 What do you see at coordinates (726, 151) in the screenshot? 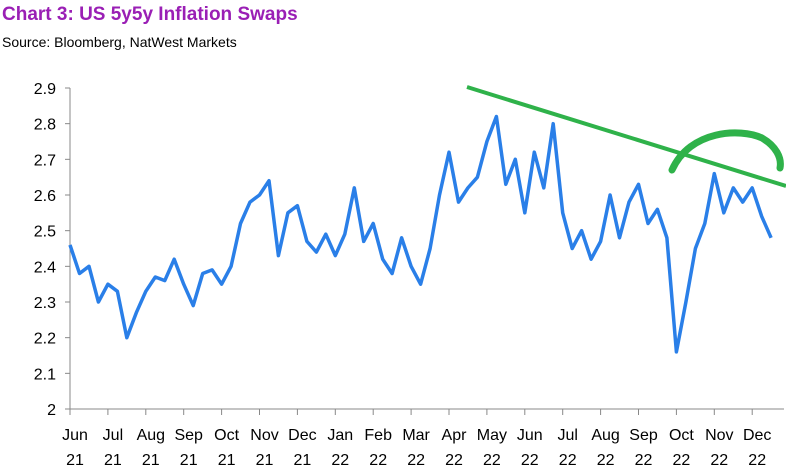
I see `arc-annotation` at bounding box center [726, 151].